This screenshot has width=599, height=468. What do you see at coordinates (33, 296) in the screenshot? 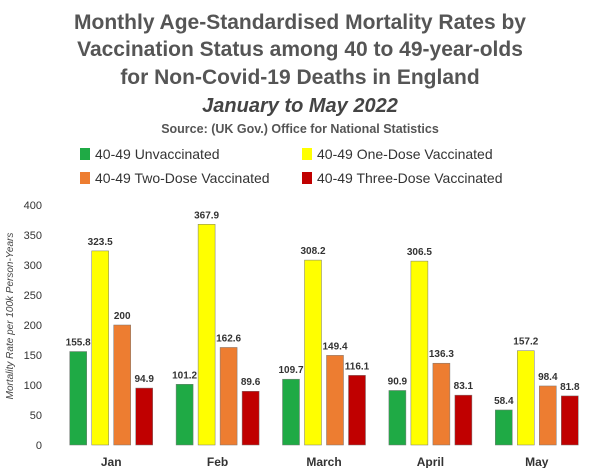
I see `y-tick-label: 250` at bounding box center [33, 296].